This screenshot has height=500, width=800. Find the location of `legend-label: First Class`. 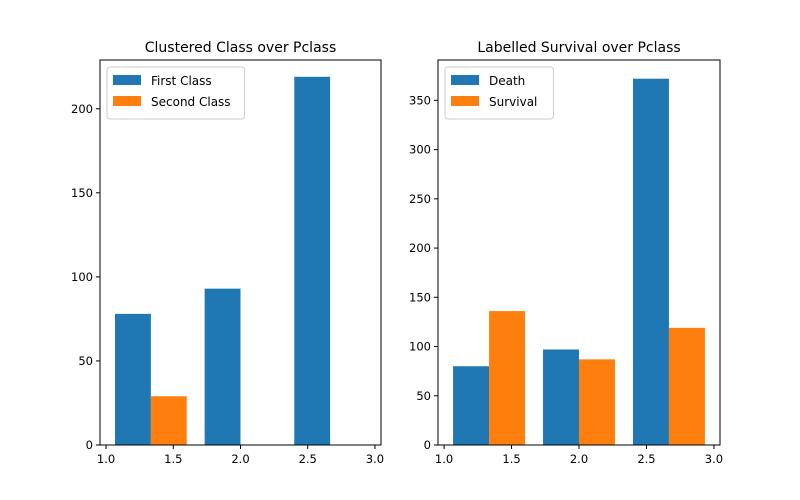

legend-label: First Class is located at coordinates (181, 81).